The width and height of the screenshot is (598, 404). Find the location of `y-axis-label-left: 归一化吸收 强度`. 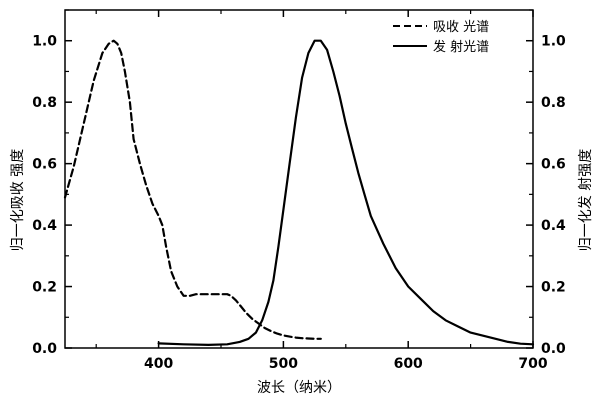

y-axis-label-left: 归一化吸收 强度 is located at coordinates (17, 200).